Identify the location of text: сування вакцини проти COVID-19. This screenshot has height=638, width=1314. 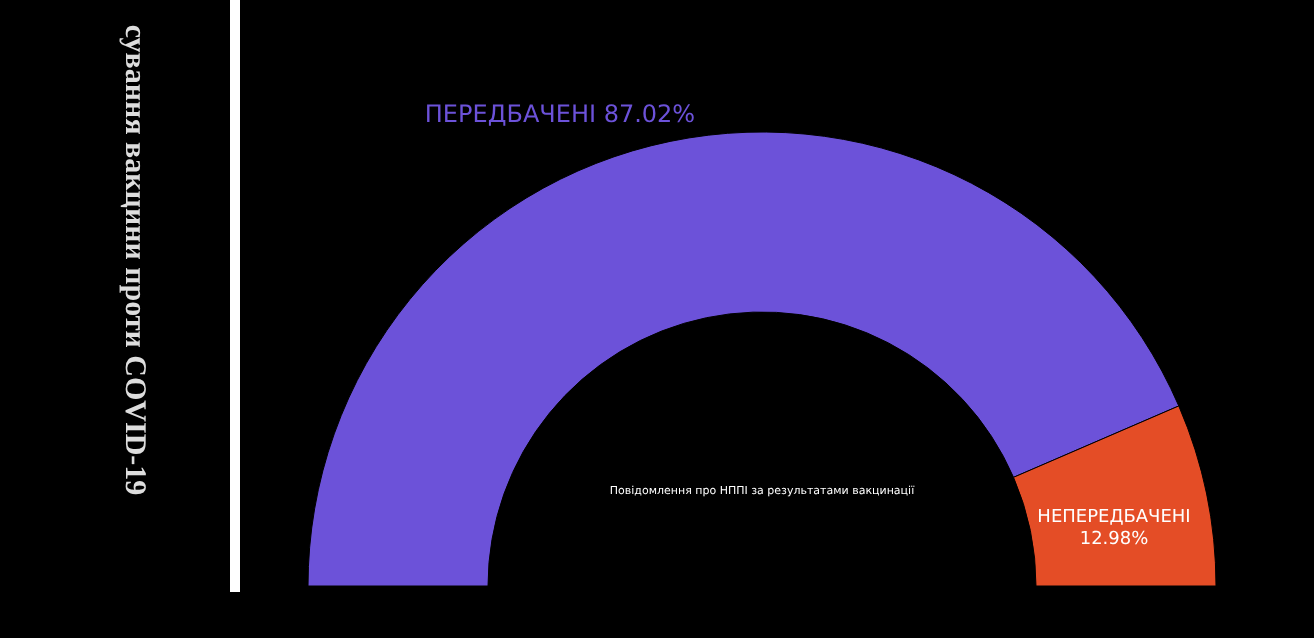
(134, 260).